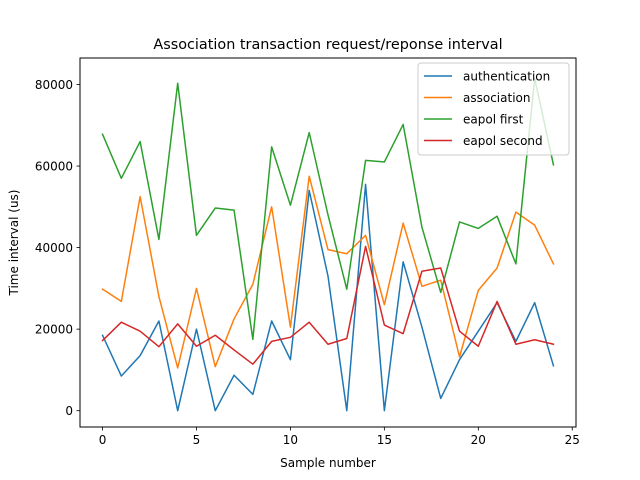 This screenshot has height=480, width=640. I want to click on legend-label: authentication, so click(506, 77).